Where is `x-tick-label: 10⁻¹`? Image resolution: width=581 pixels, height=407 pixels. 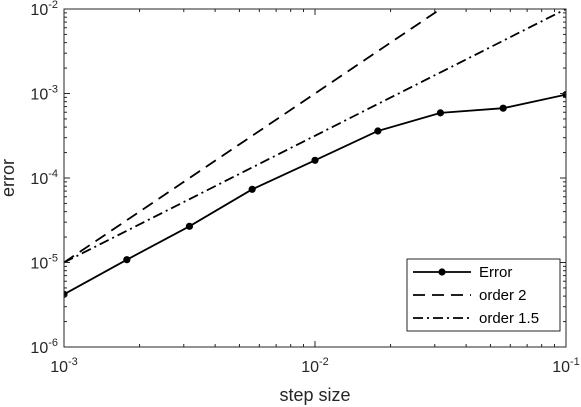 x-tick-label: 10⁻¹ is located at coordinates (566, 366).